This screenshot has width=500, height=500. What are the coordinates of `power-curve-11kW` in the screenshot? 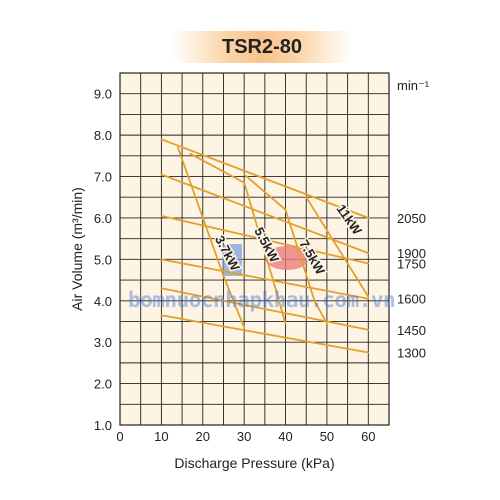 It's located at (337, 247).